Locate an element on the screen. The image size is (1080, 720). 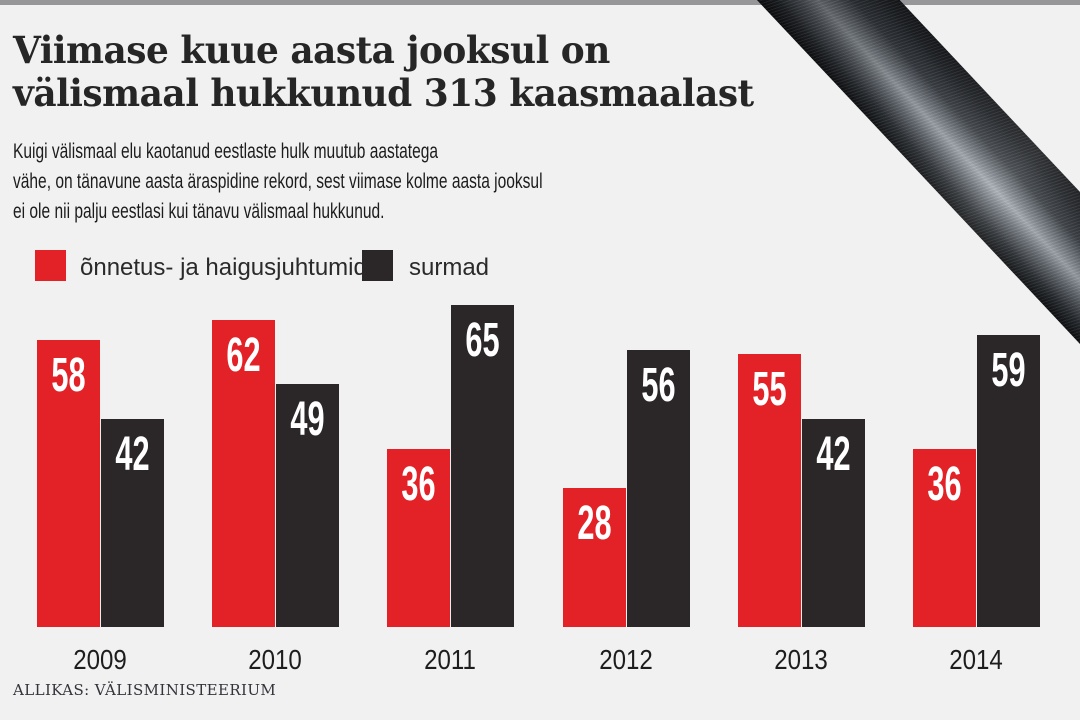
deaths-bar-2009: 42 is located at coordinates (132, 523).